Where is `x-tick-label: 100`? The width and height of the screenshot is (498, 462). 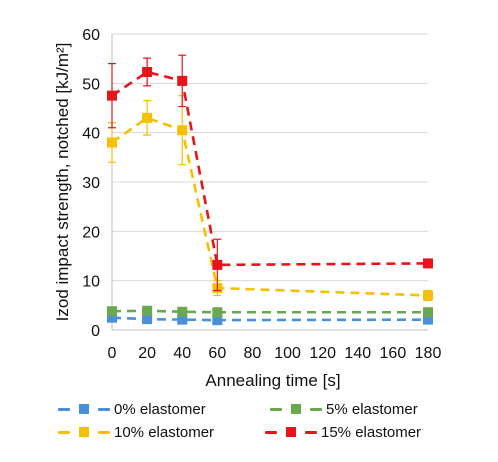 x-tick-label: 100 is located at coordinates (287, 353).